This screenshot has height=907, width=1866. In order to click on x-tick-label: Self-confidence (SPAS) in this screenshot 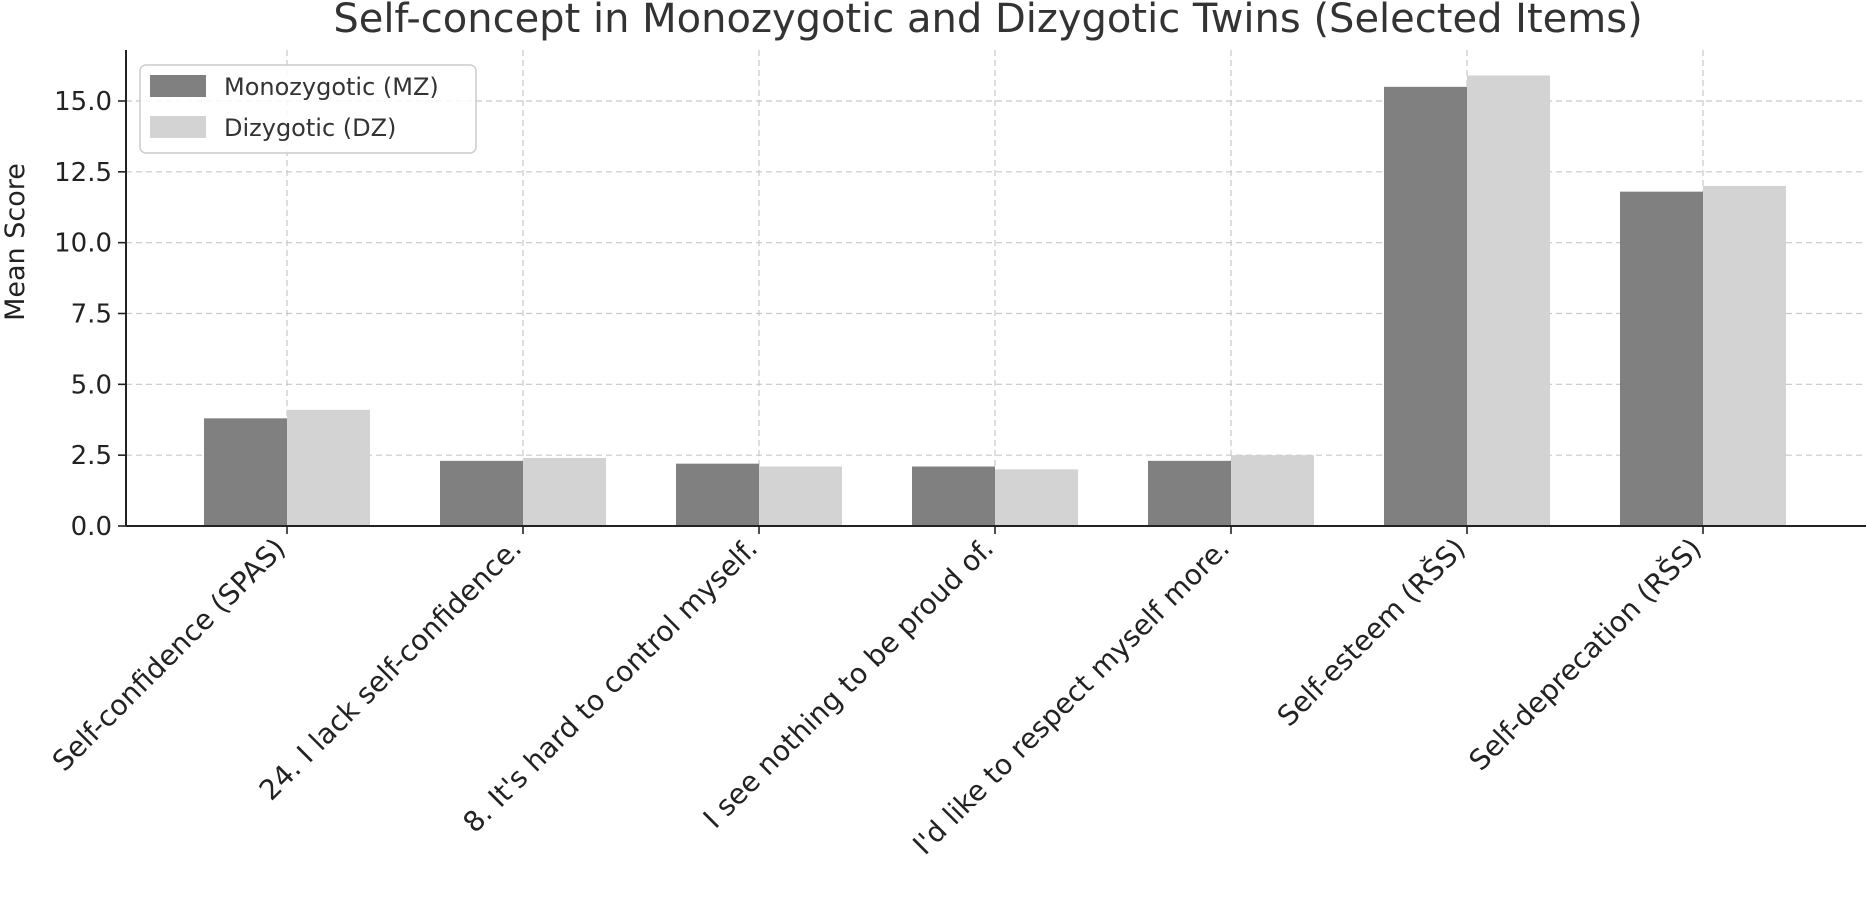, I will do `click(169, 655)`.